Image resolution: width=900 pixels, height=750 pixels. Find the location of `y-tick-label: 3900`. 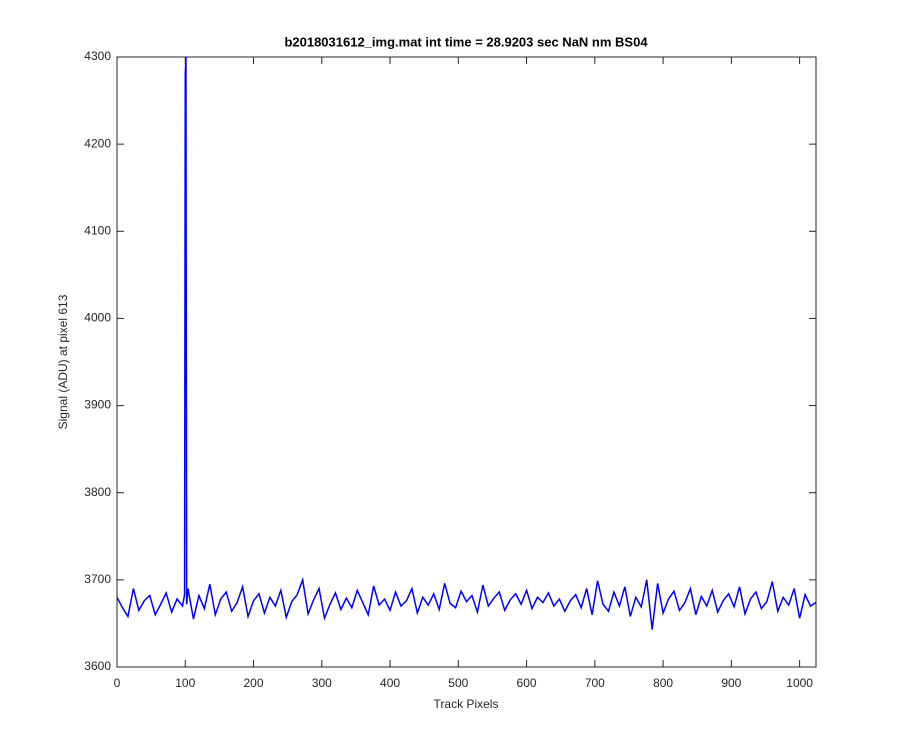

y-tick-label: 3900 is located at coordinates (97, 405).